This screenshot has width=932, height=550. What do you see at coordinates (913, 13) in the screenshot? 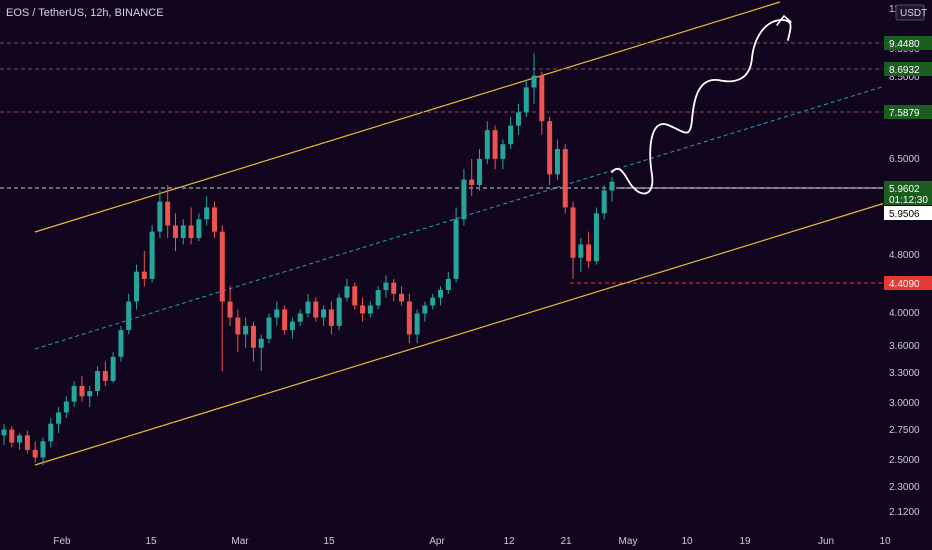
I see `currency-label: USDT` at bounding box center [913, 13].